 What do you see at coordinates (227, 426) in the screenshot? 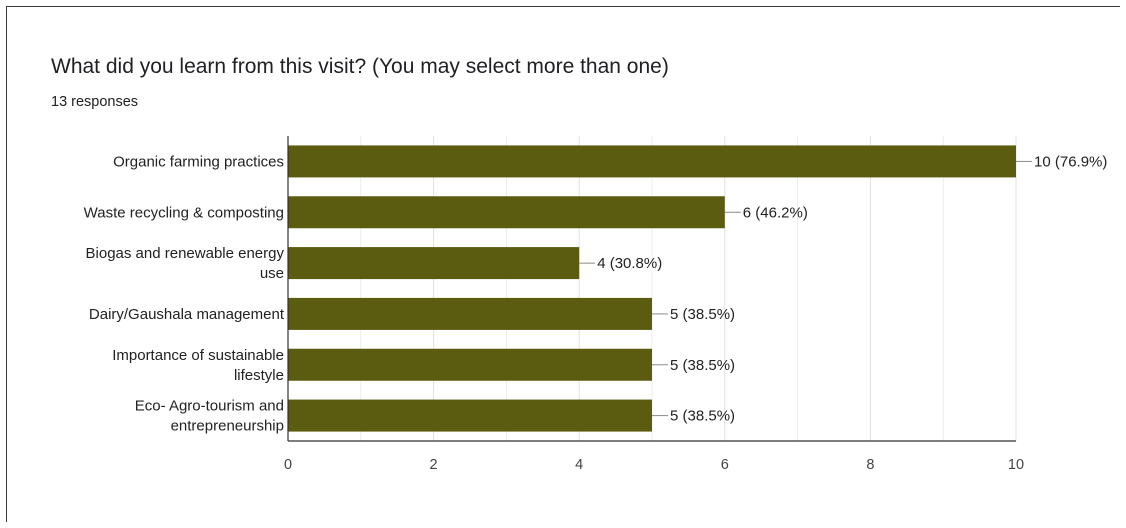
I see `category-label-5-line-1: entrepreneurship` at bounding box center [227, 426].